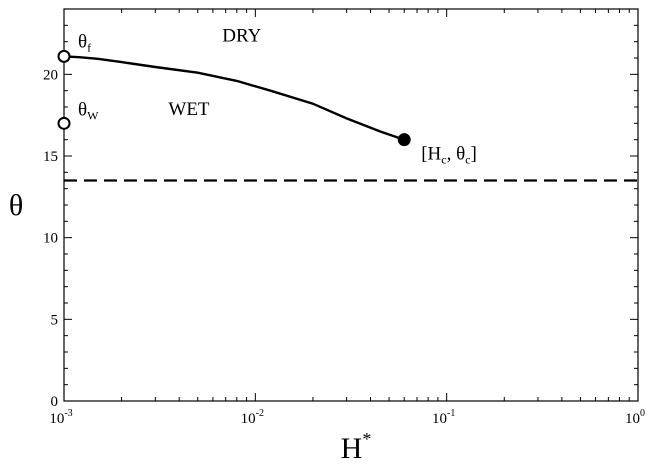 The height and width of the screenshot is (464, 653). I want to click on x-tick-label: 10⁻¹, so click(443, 417).